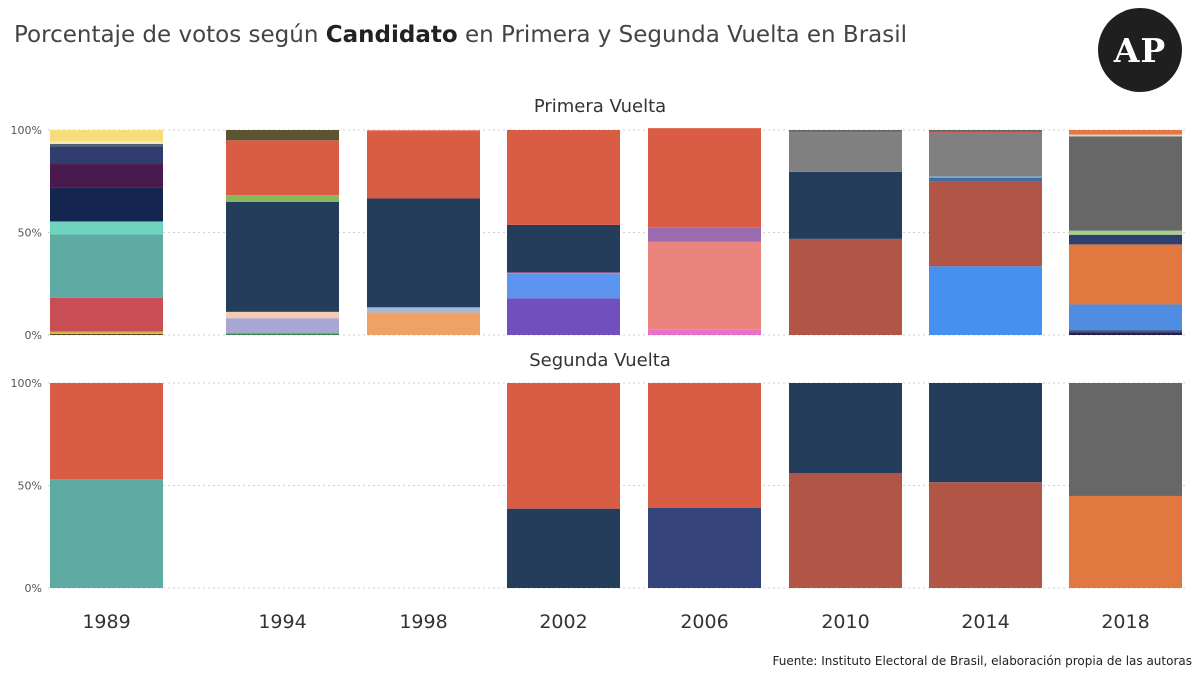  What do you see at coordinates (106, 622) in the screenshot?
I see `x-tick-label: 1989` at bounding box center [106, 622].